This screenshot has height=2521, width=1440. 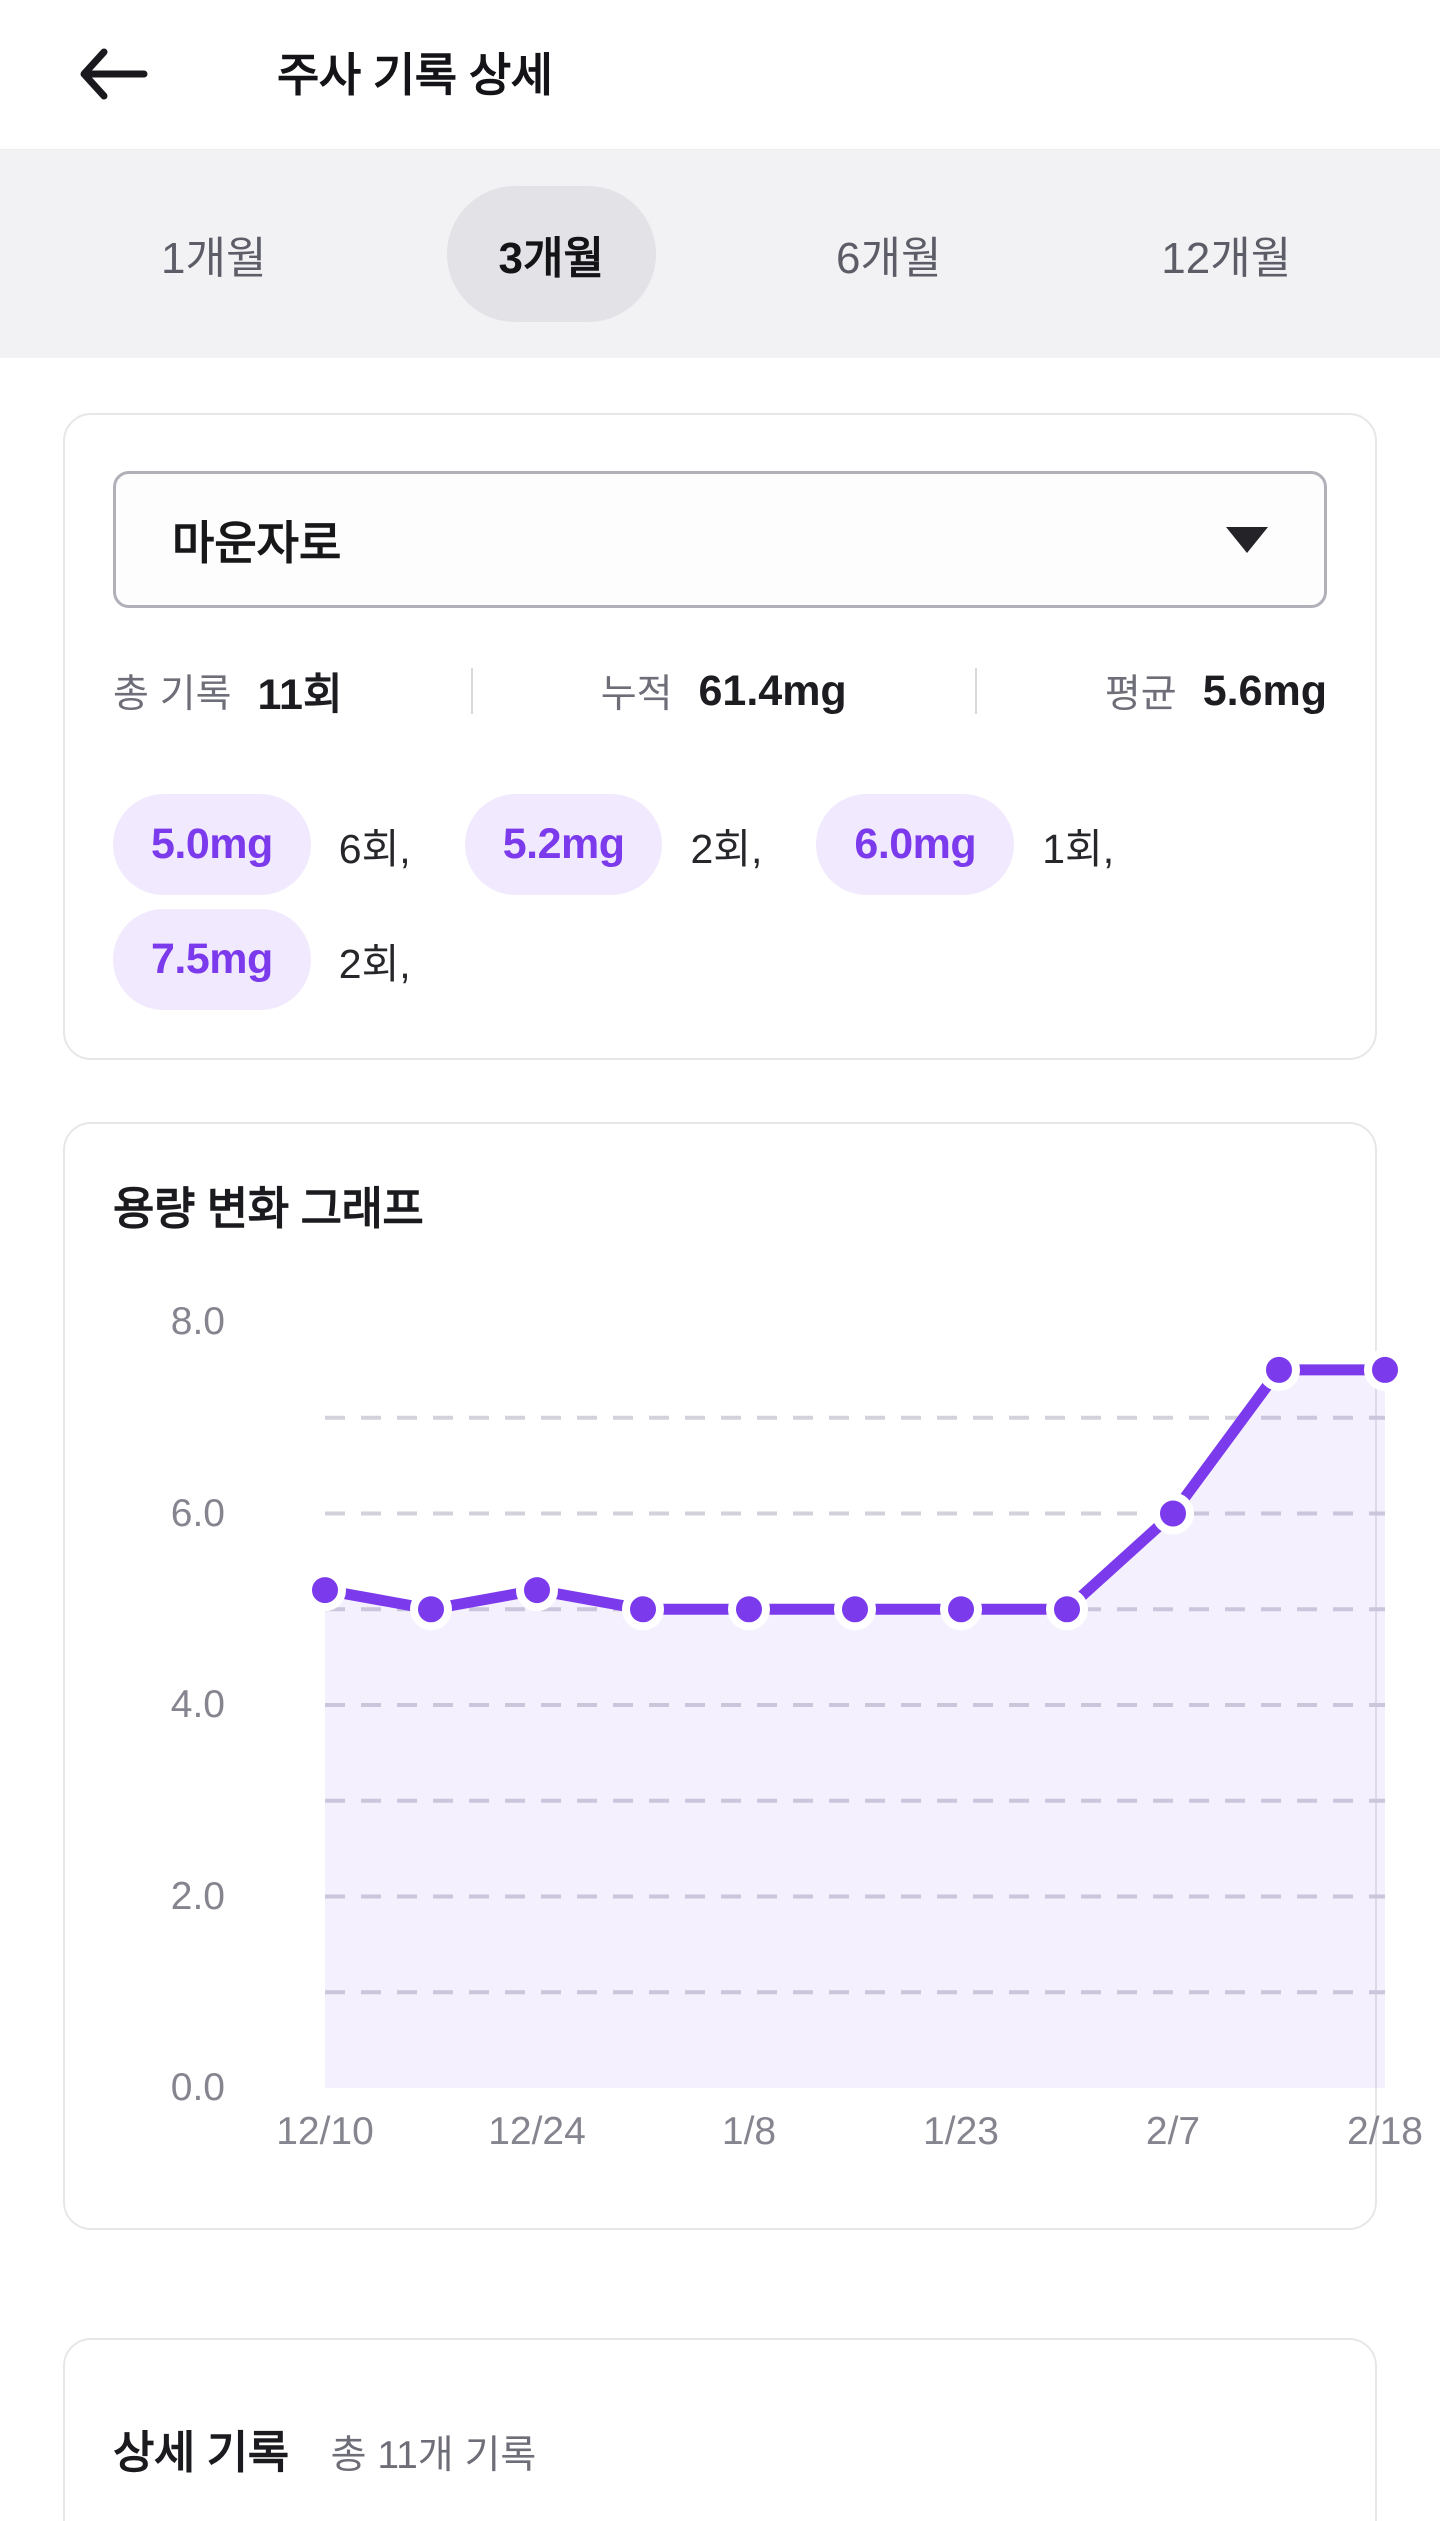 I want to click on dose-count-item: 7.5mg 2회,, so click(x=262, y=959).